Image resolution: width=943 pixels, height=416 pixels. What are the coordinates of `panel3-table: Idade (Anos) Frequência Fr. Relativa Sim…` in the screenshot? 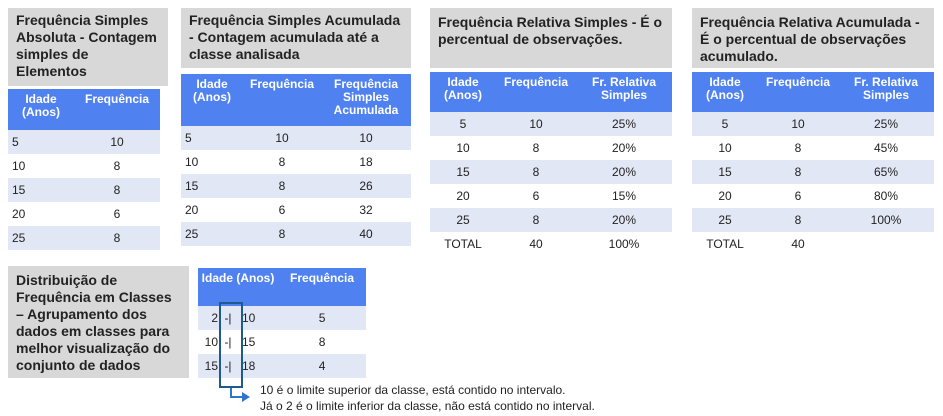 It's located at (551, 164).